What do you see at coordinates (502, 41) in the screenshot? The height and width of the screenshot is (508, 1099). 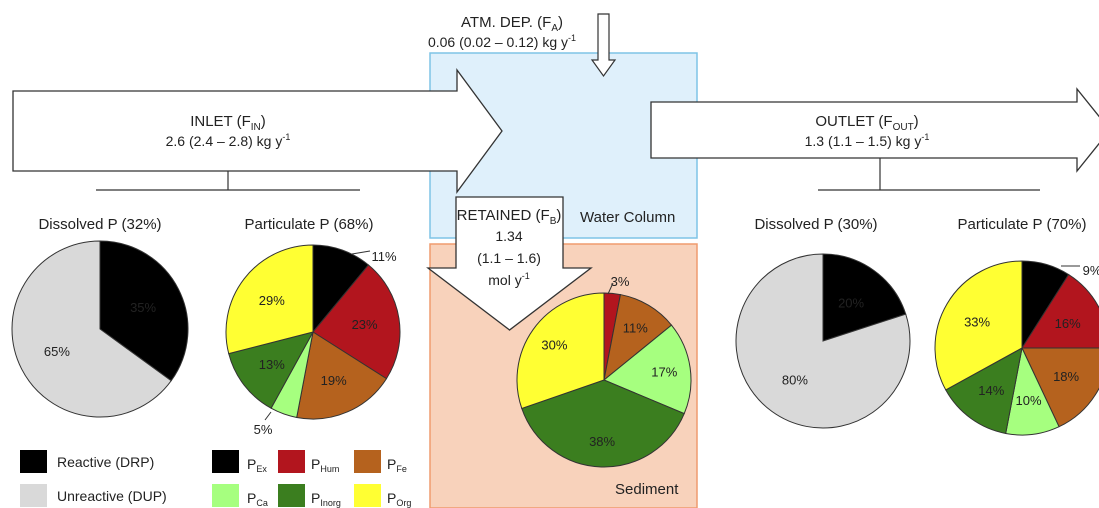 I see `atm-deposition-value: 0.06 (0.02 – 0.12) kg y-1` at bounding box center [502, 41].